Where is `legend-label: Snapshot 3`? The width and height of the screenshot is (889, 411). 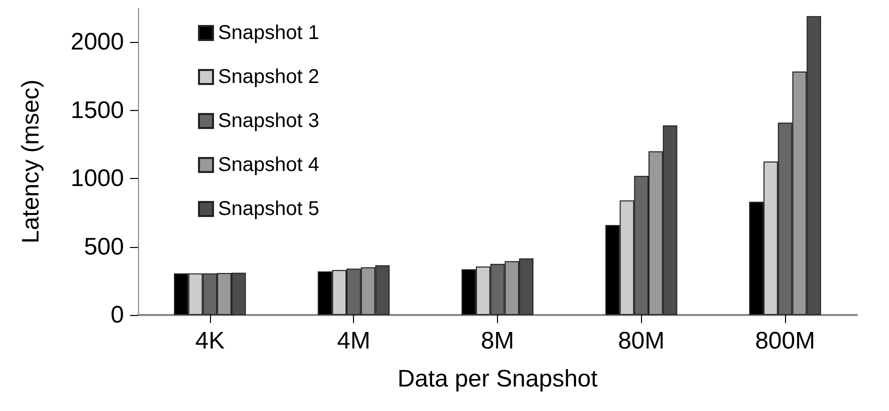
legend-label: Snapshot 3 is located at coordinates (269, 121).